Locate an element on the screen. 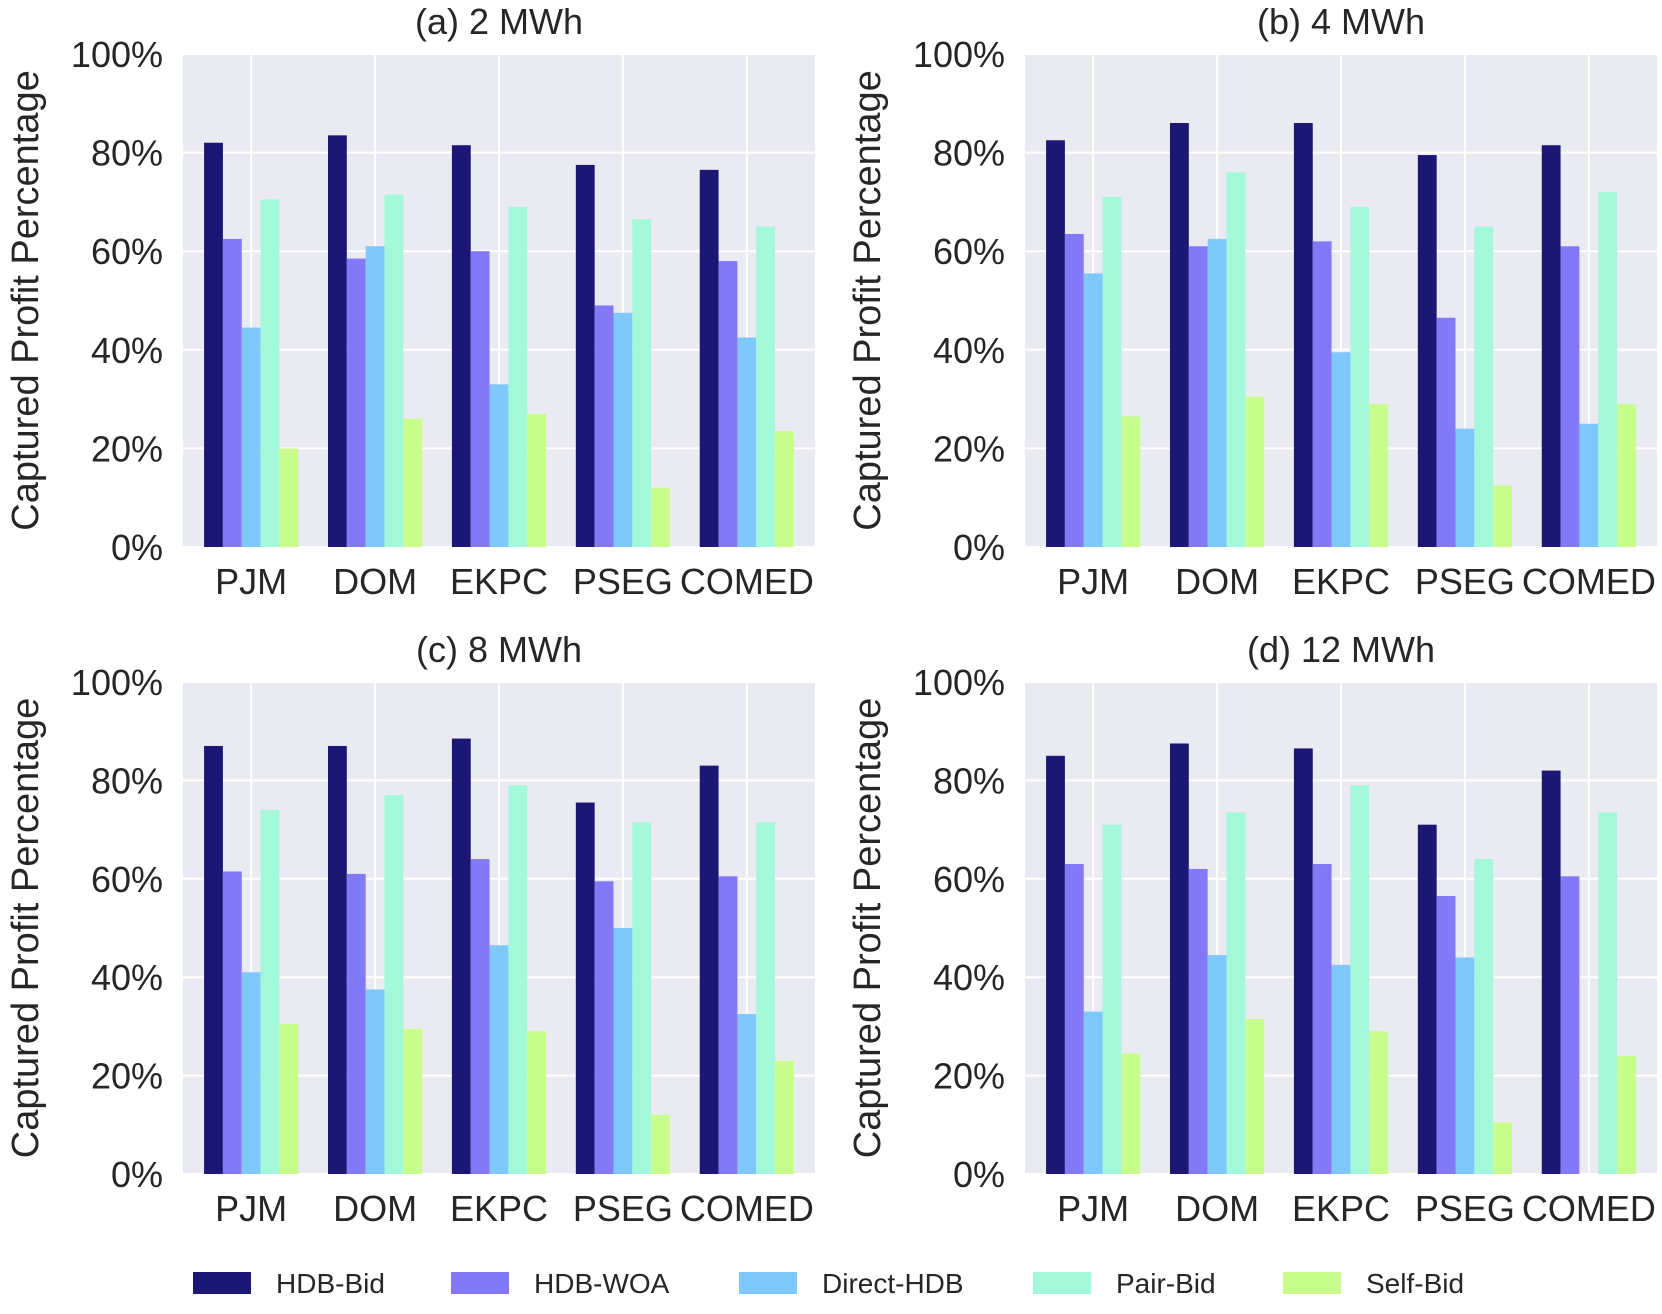  bar-pair-bid-comed is located at coordinates (1608, 370).